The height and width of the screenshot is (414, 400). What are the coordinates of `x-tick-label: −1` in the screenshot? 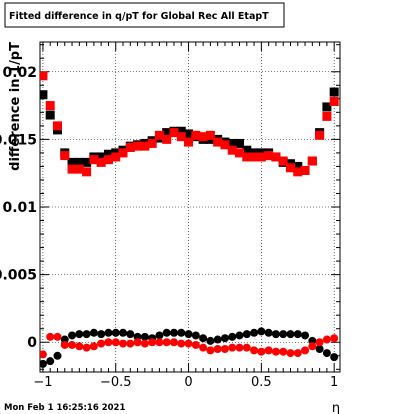 It's located at (42, 382).